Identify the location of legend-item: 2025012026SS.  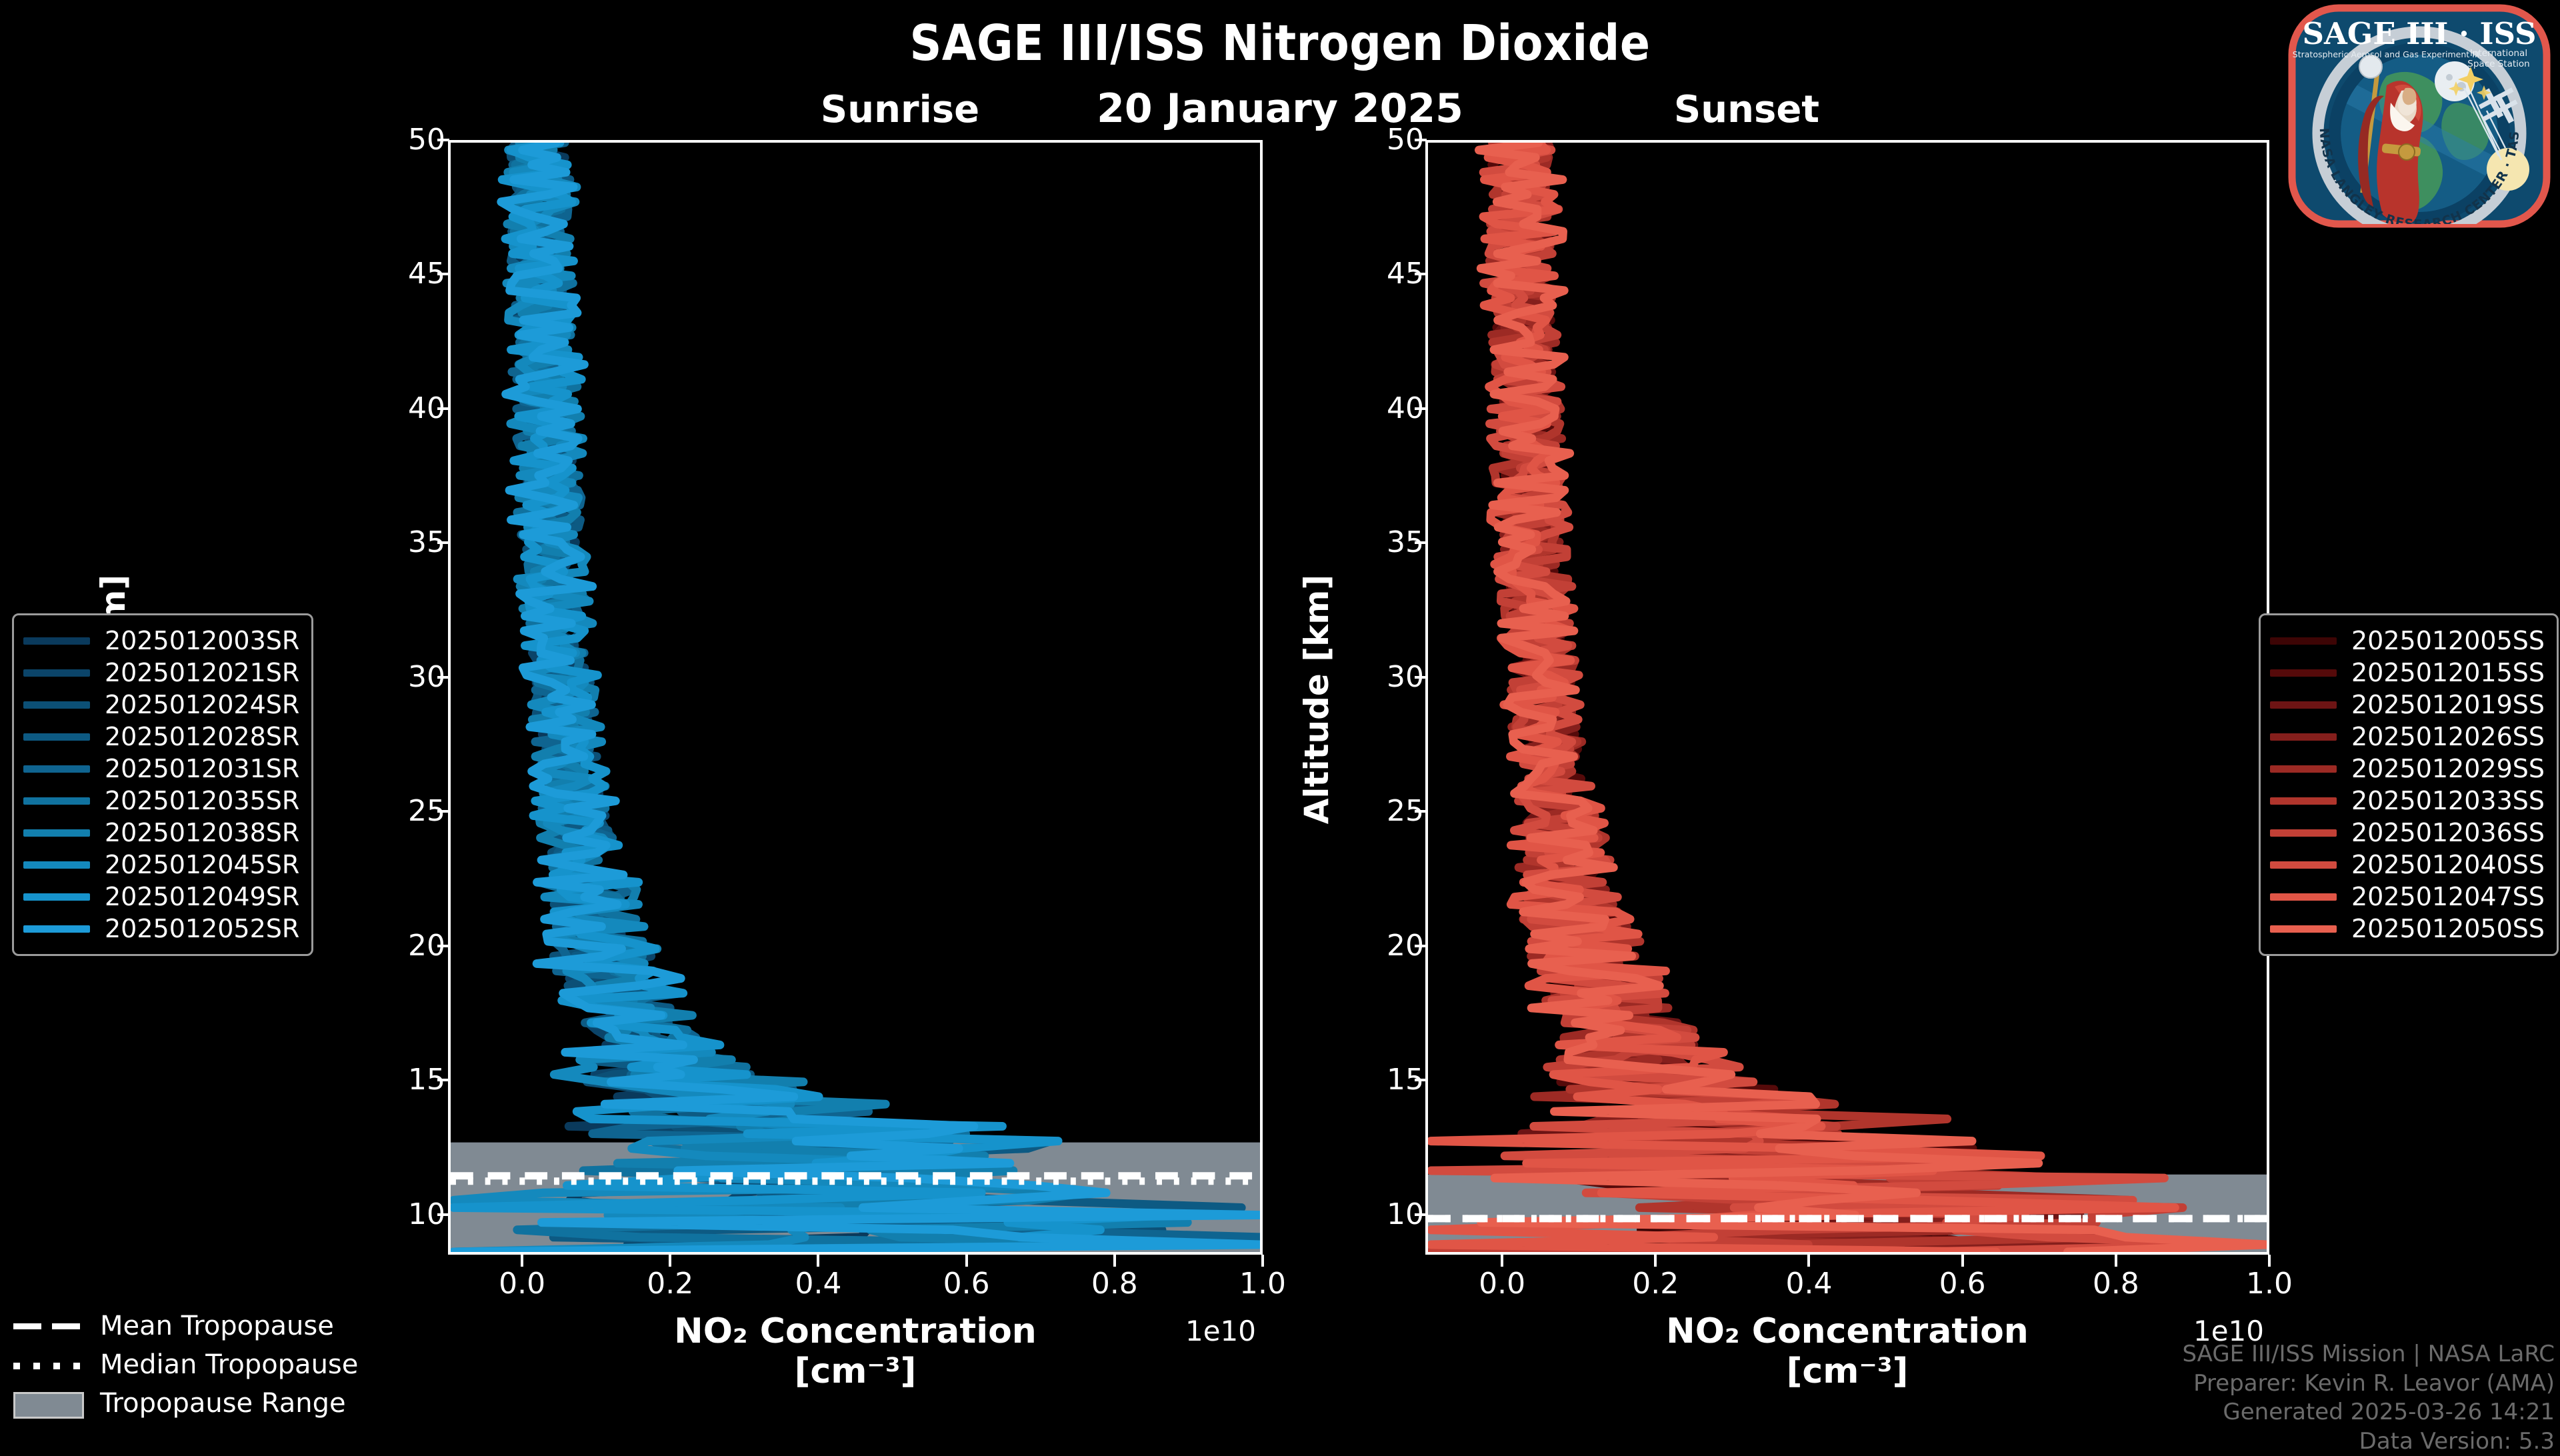
(2407, 737).